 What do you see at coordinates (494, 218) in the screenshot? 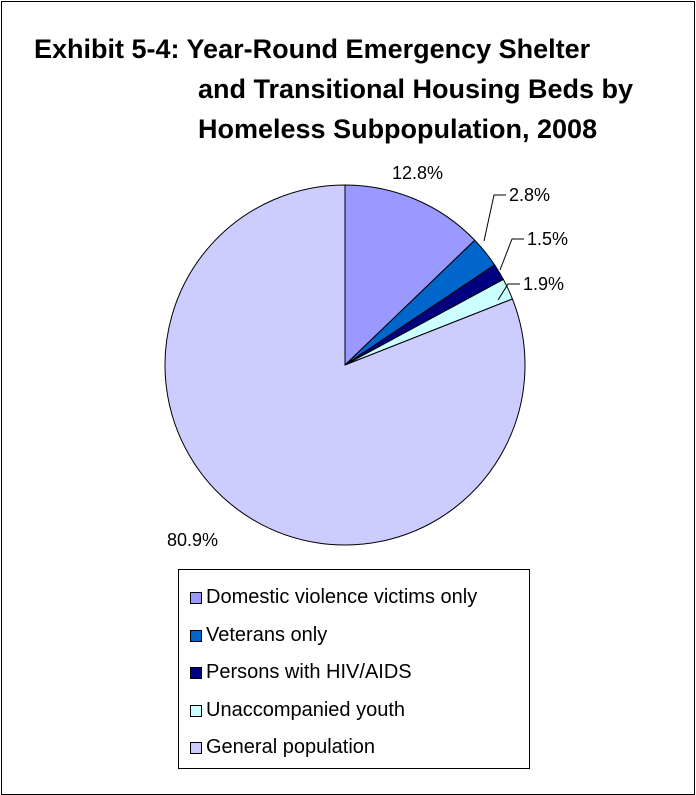
I see `leader-line-veterans-only` at bounding box center [494, 218].